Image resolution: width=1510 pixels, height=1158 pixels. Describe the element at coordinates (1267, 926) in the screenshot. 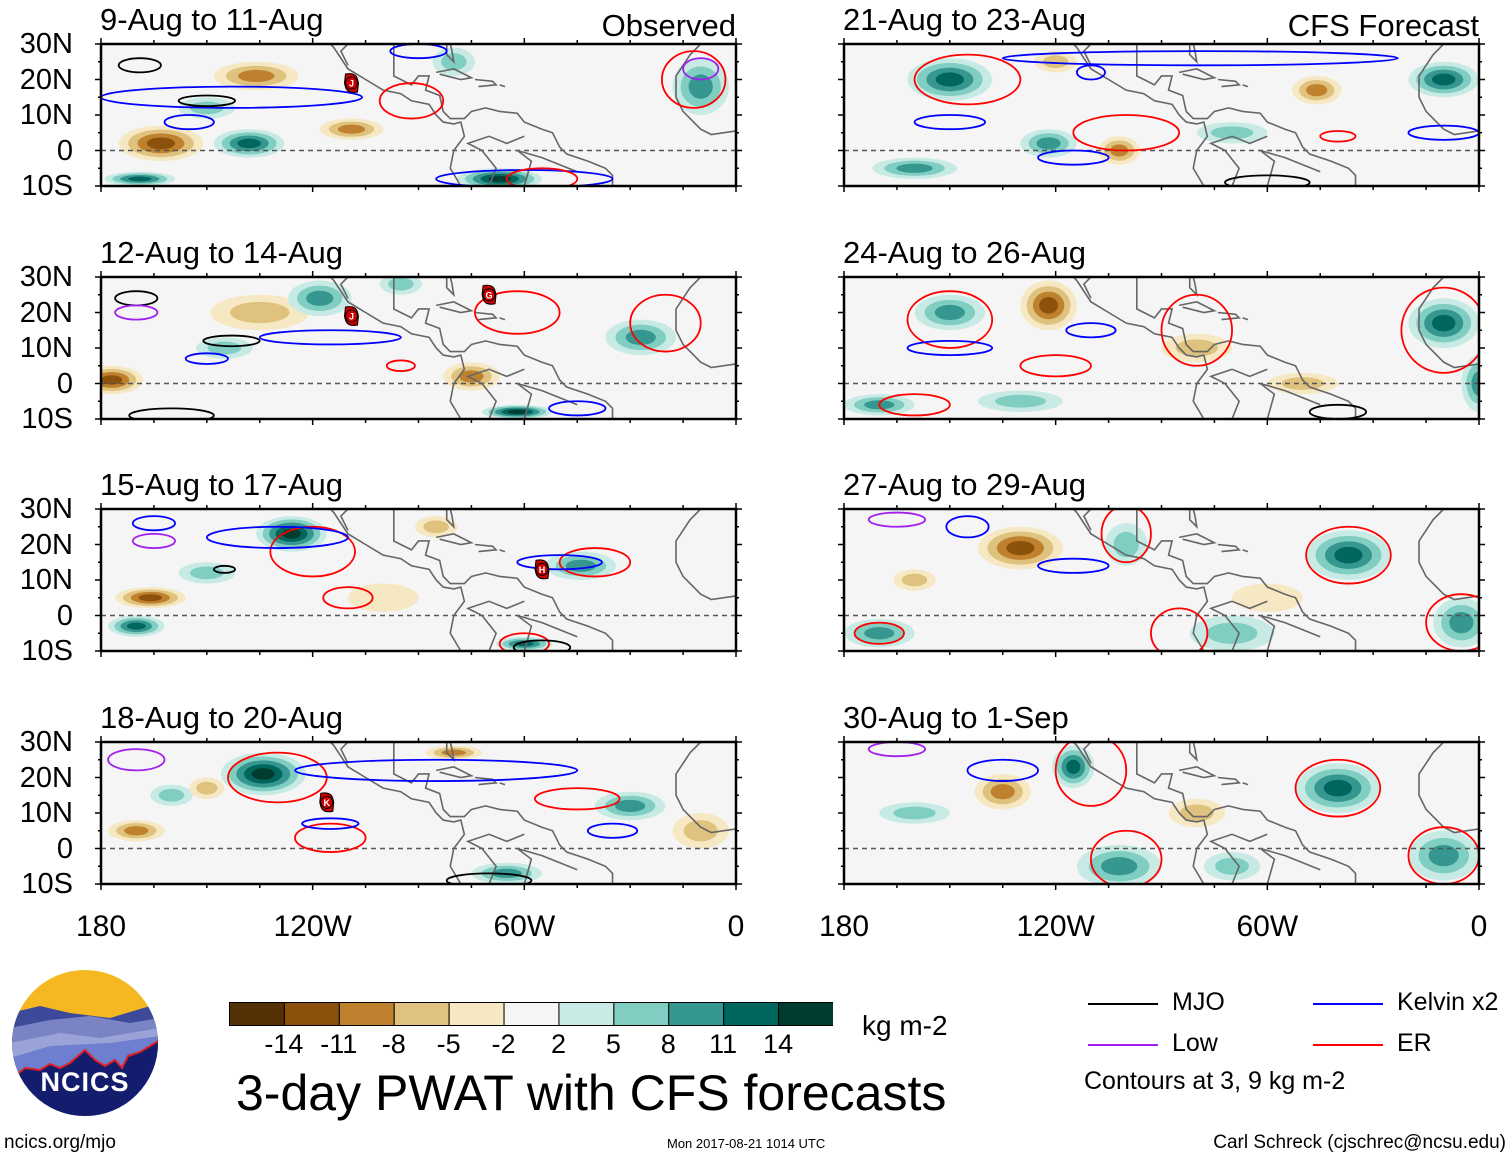

I see `lon-tick-label: 60W` at that location.